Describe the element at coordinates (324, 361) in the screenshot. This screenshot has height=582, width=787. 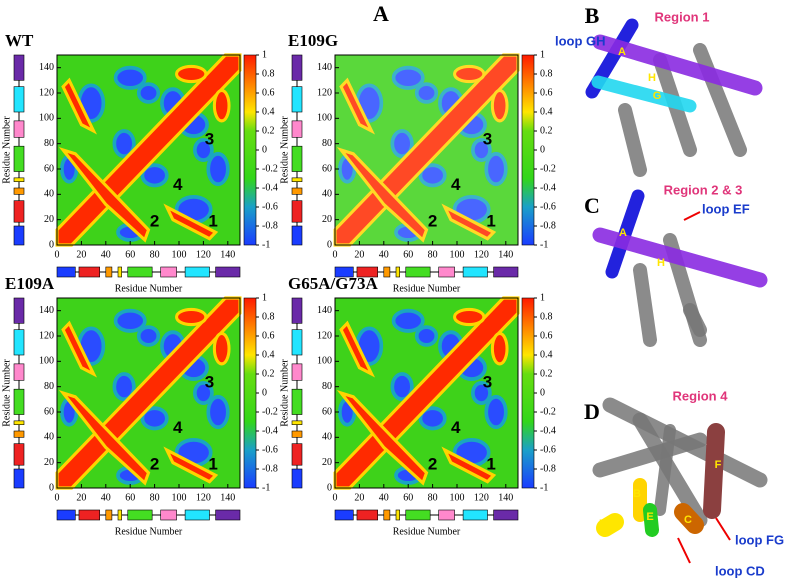
I see `y-tick-label: 100` at that location.